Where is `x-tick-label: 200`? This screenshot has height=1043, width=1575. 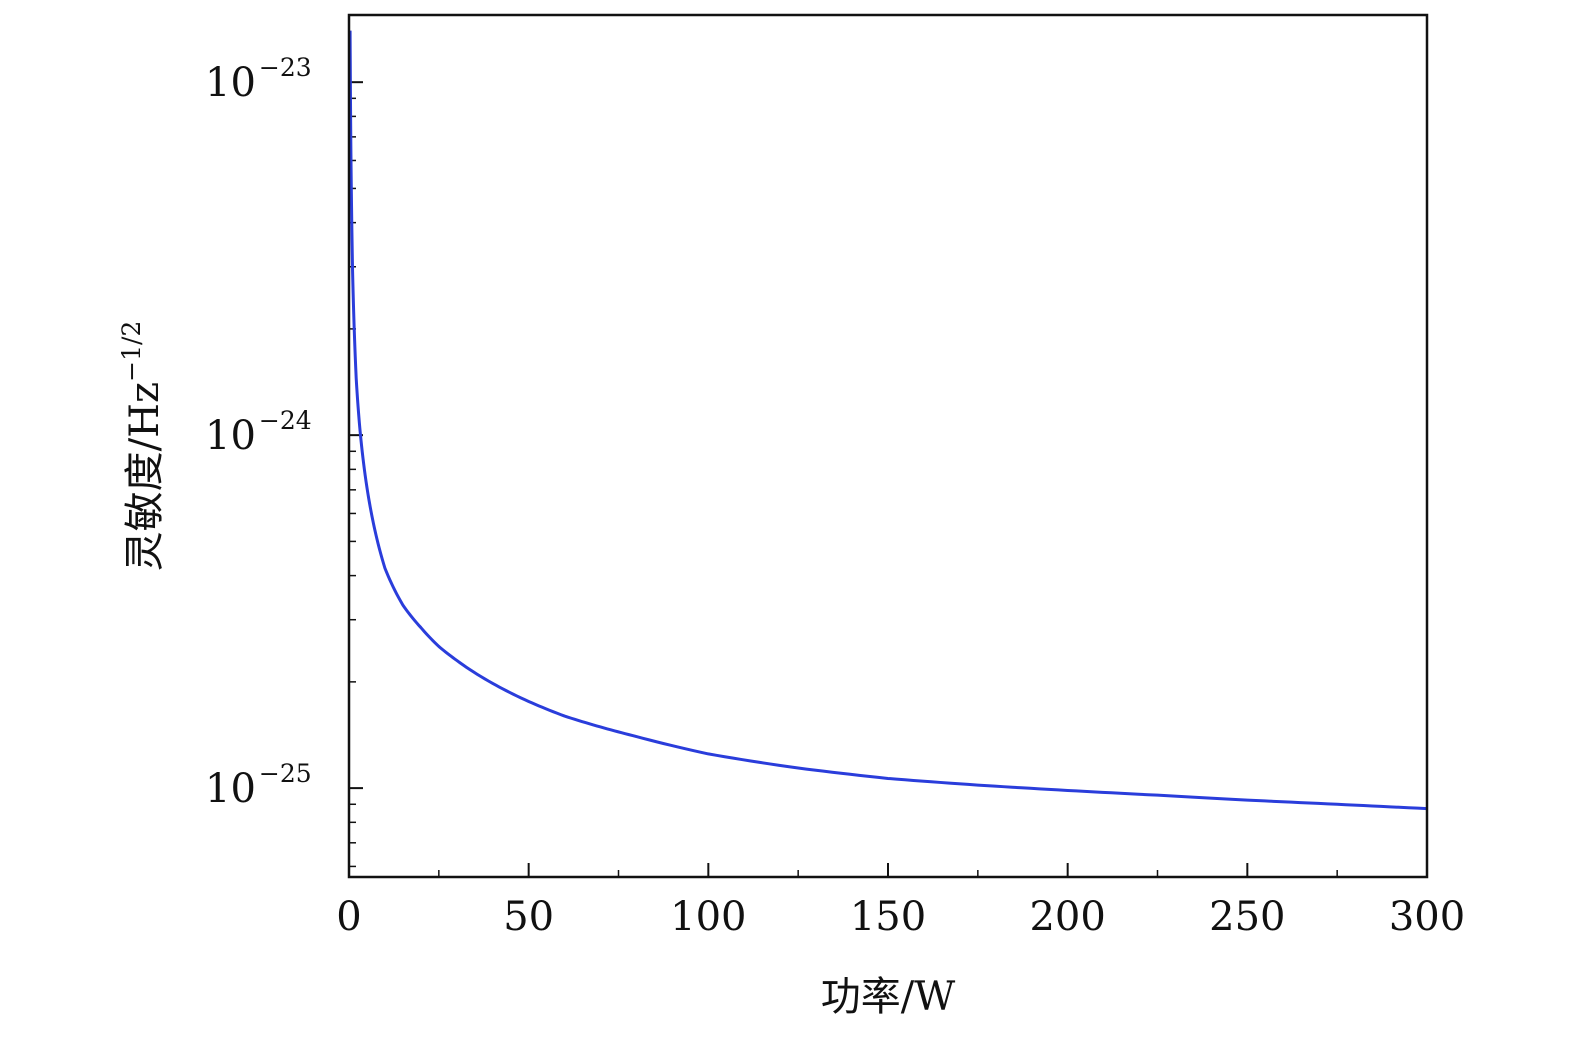
x-tick-label: 200 is located at coordinates (1067, 917).